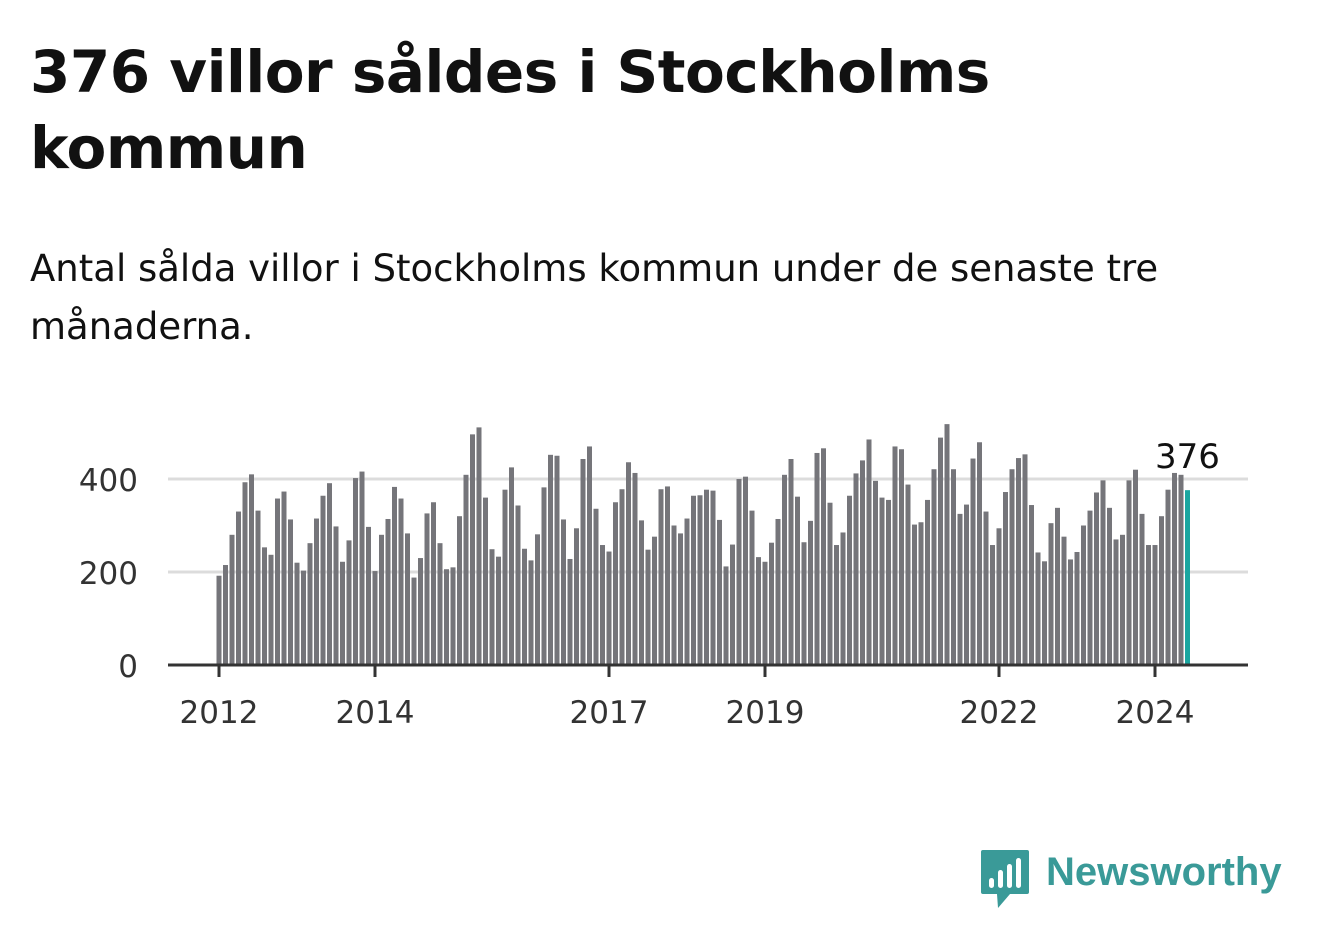 This screenshot has height=939, width=1322. I want to click on x-tick-label: 2012, so click(219, 713).